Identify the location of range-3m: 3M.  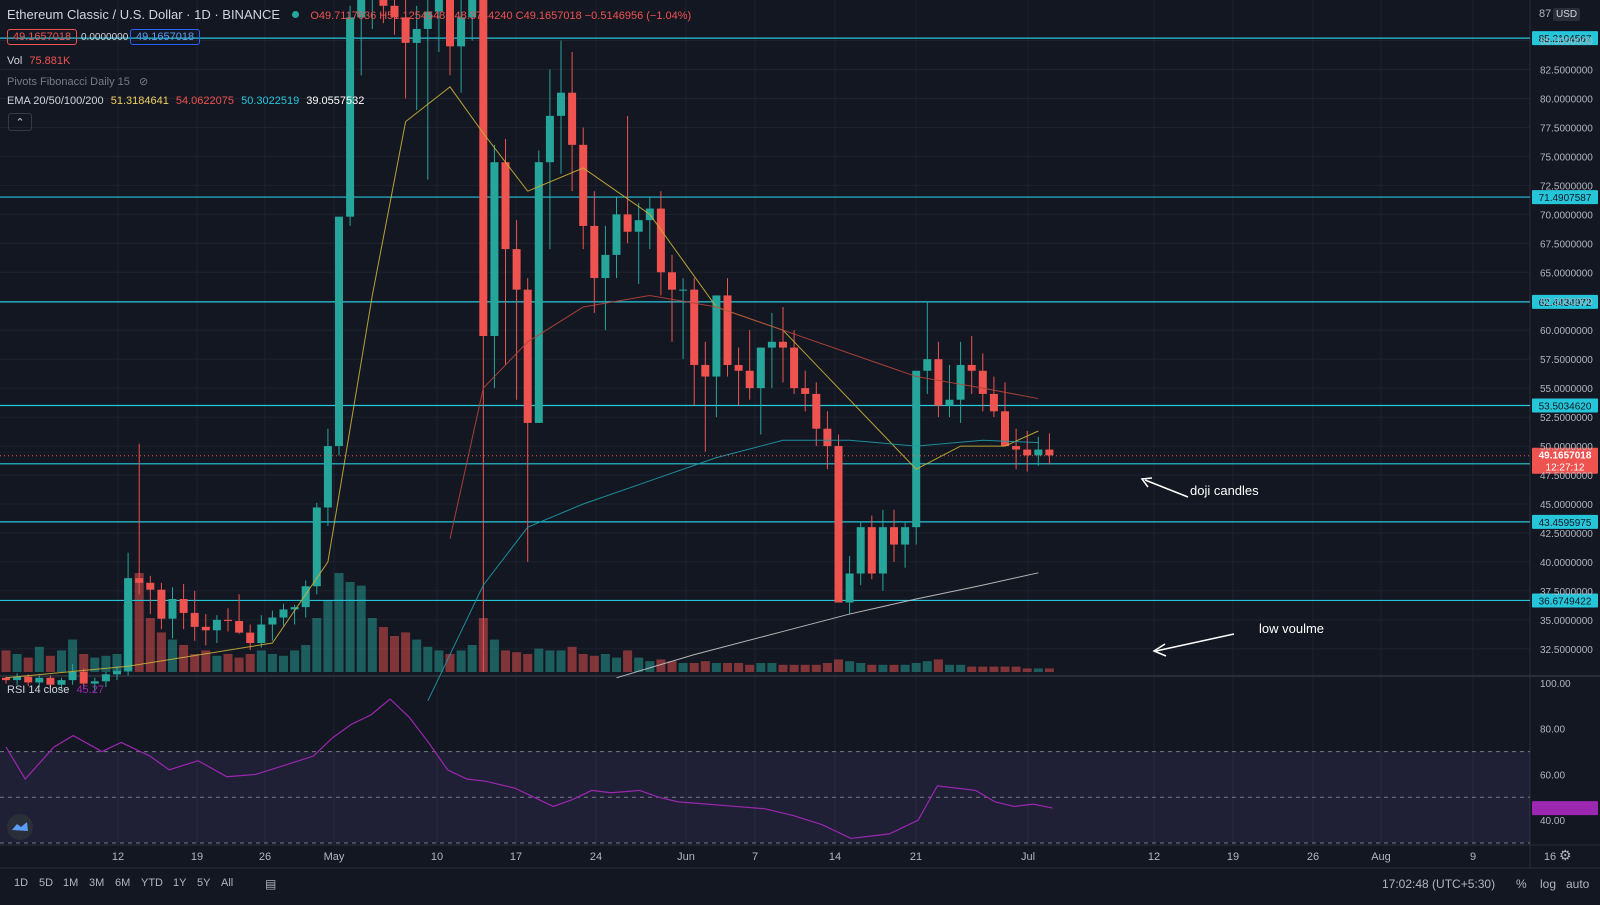
(97, 883).